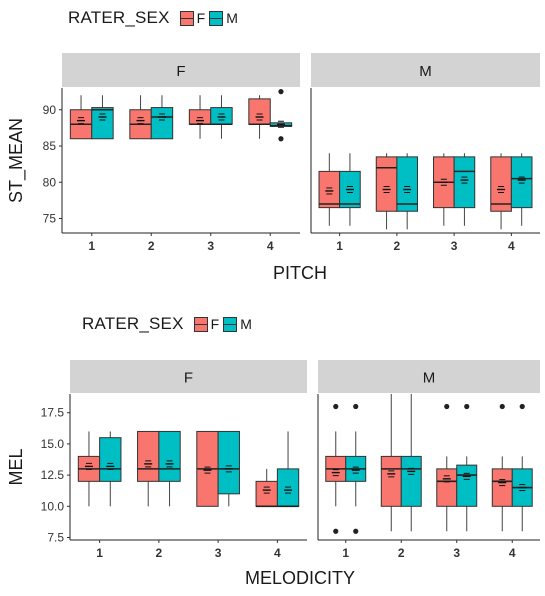 This screenshot has height=596, width=545. Describe the element at coordinates (16, 466) in the screenshot. I see `mel-y-axis-label: MEL` at that location.